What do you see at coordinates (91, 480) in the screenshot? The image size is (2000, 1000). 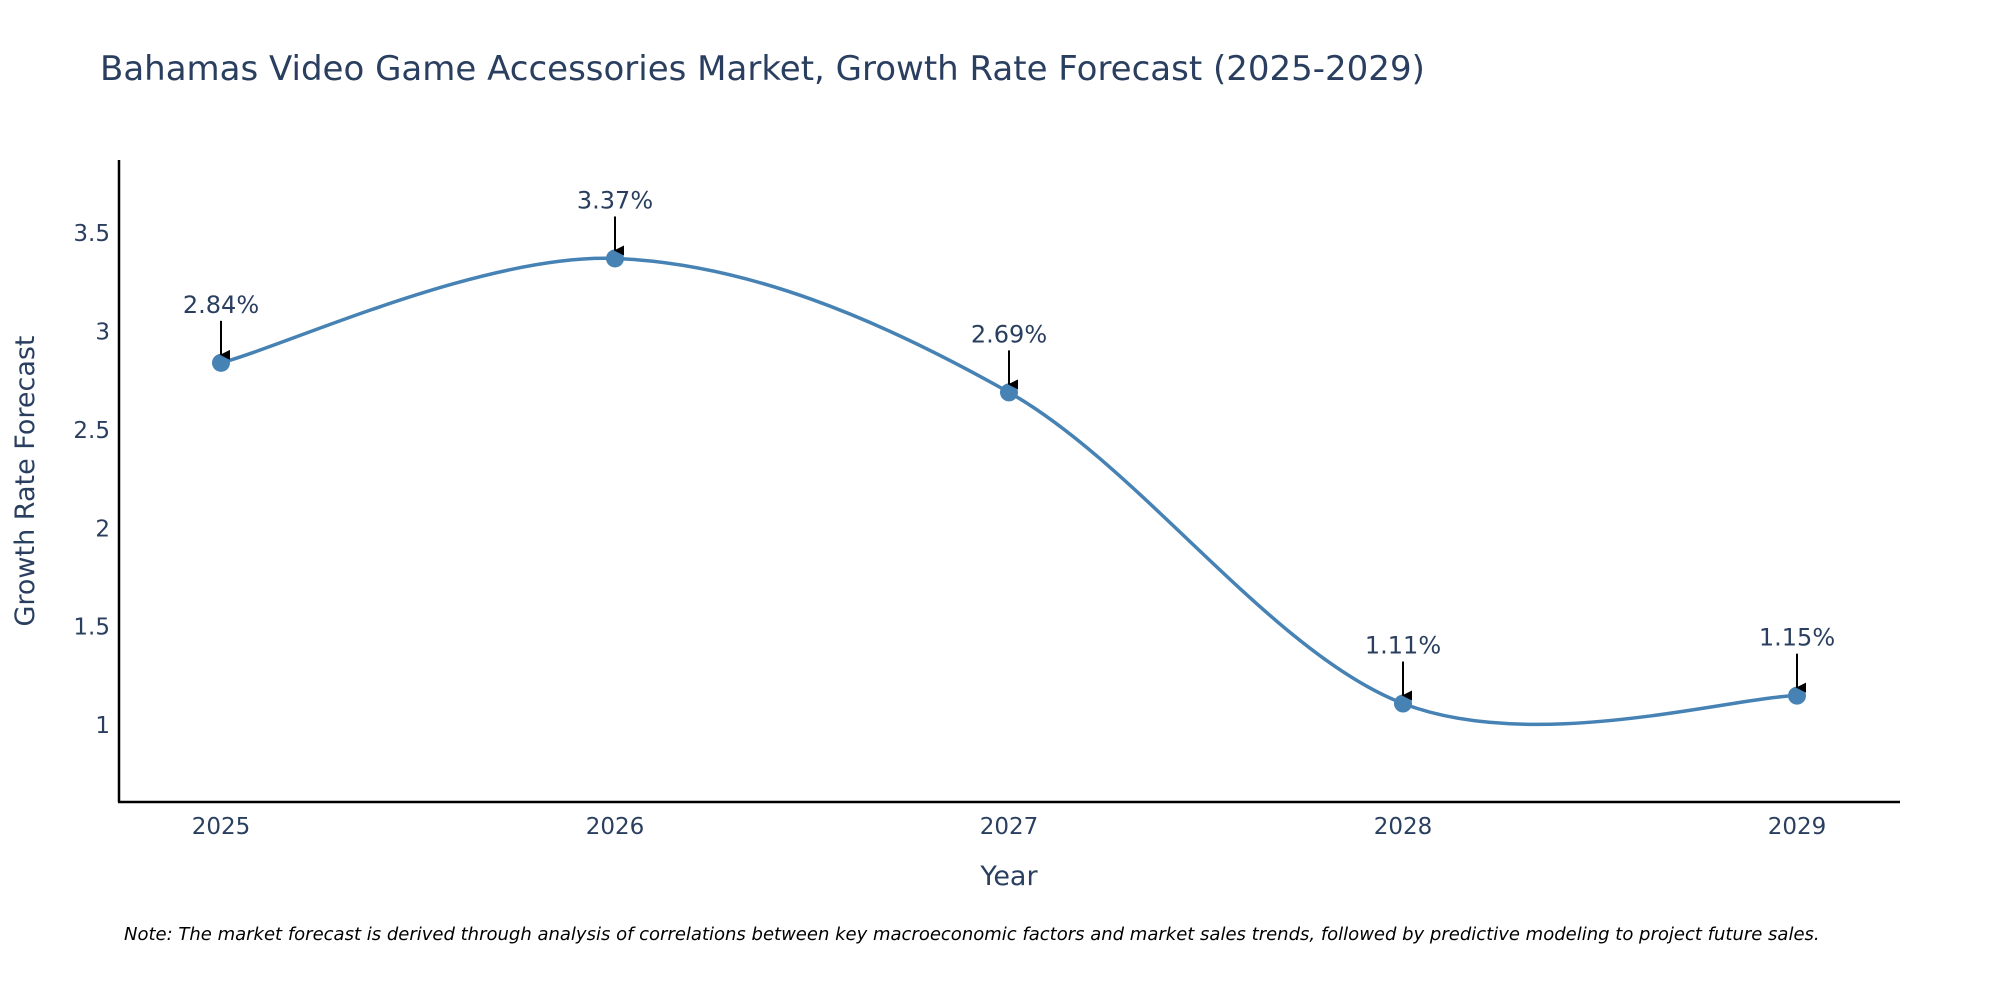 I see `y-axis-ticks: 1 1.5 2 2.5 3 3.5` at bounding box center [91, 480].